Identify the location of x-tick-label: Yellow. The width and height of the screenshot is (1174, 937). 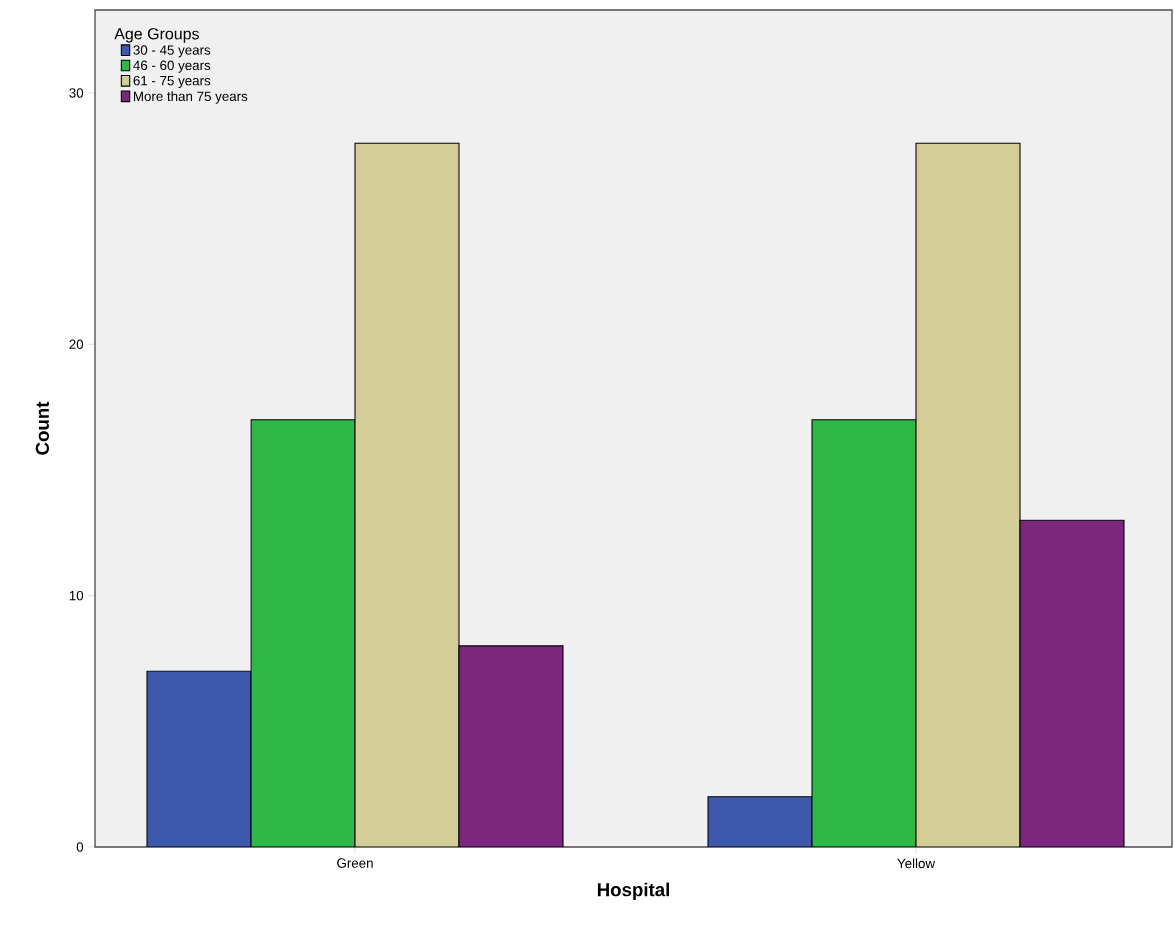
(916, 863).